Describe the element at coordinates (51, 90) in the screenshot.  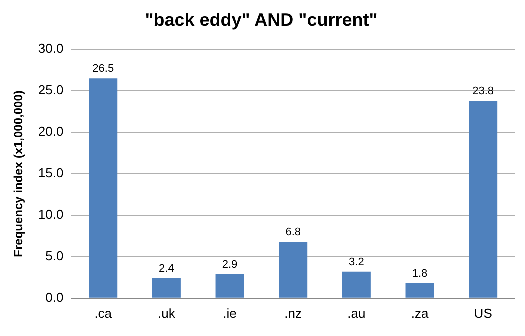
I see `y-tick-label: 25.0` at that location.